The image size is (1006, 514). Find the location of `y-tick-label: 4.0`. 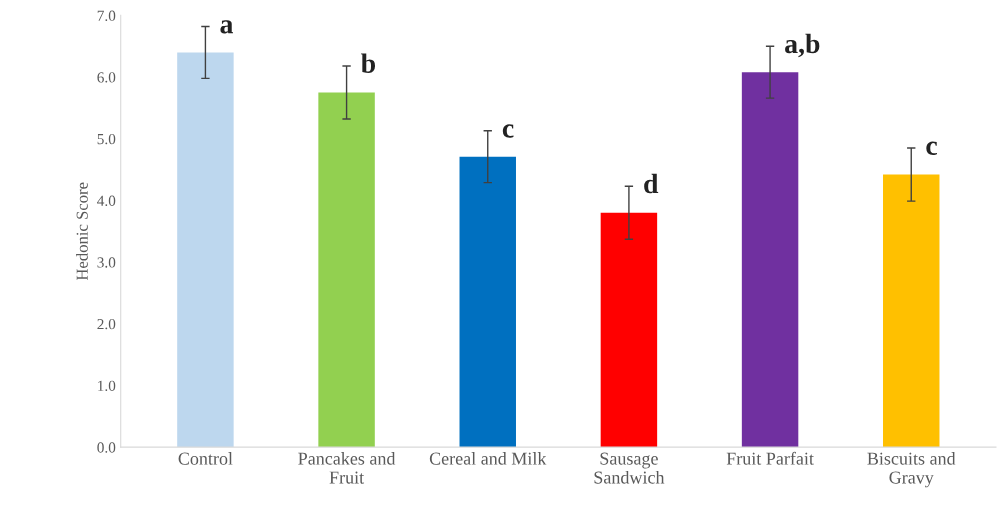

y-tick-label: 4.0 is located at coordinates (106, 200).